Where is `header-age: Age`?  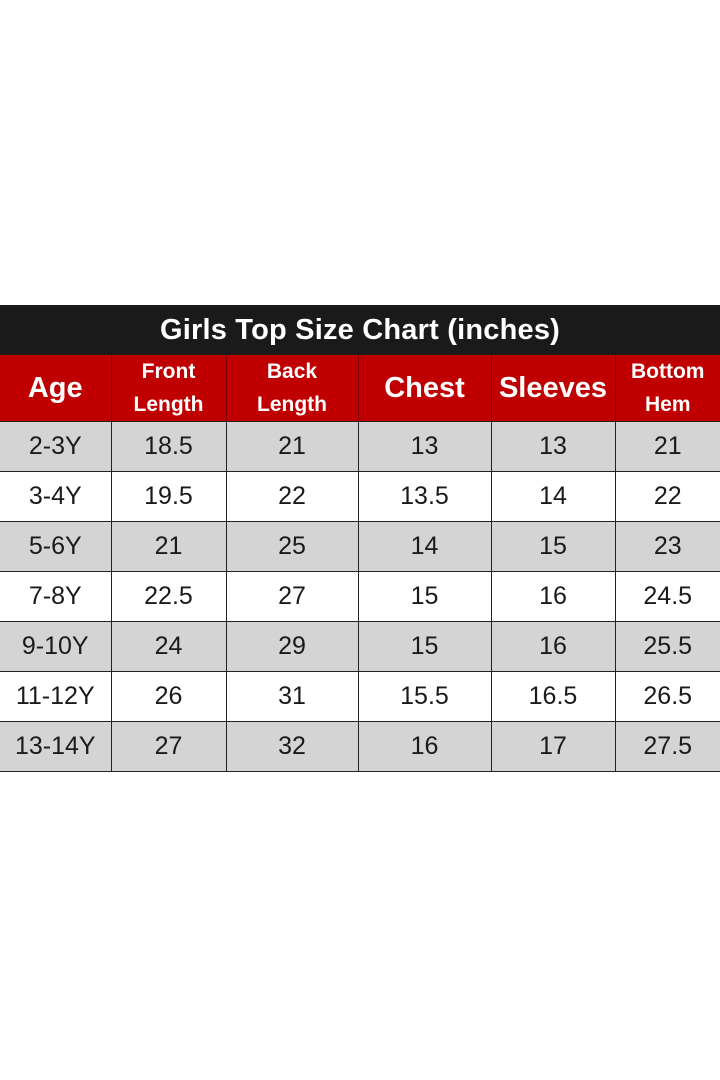 header-age: Age is located at coordinates (56, 388).